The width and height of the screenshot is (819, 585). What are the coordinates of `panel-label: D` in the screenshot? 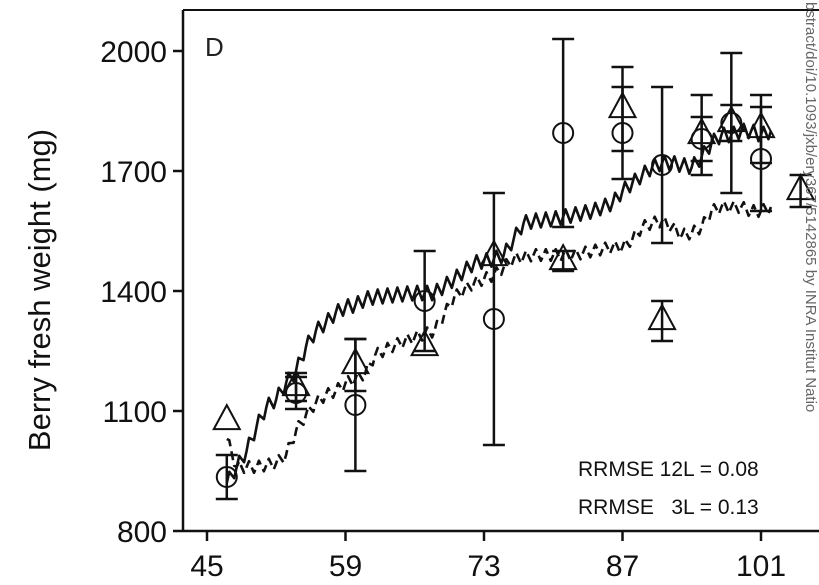 It's located at (214, 47).